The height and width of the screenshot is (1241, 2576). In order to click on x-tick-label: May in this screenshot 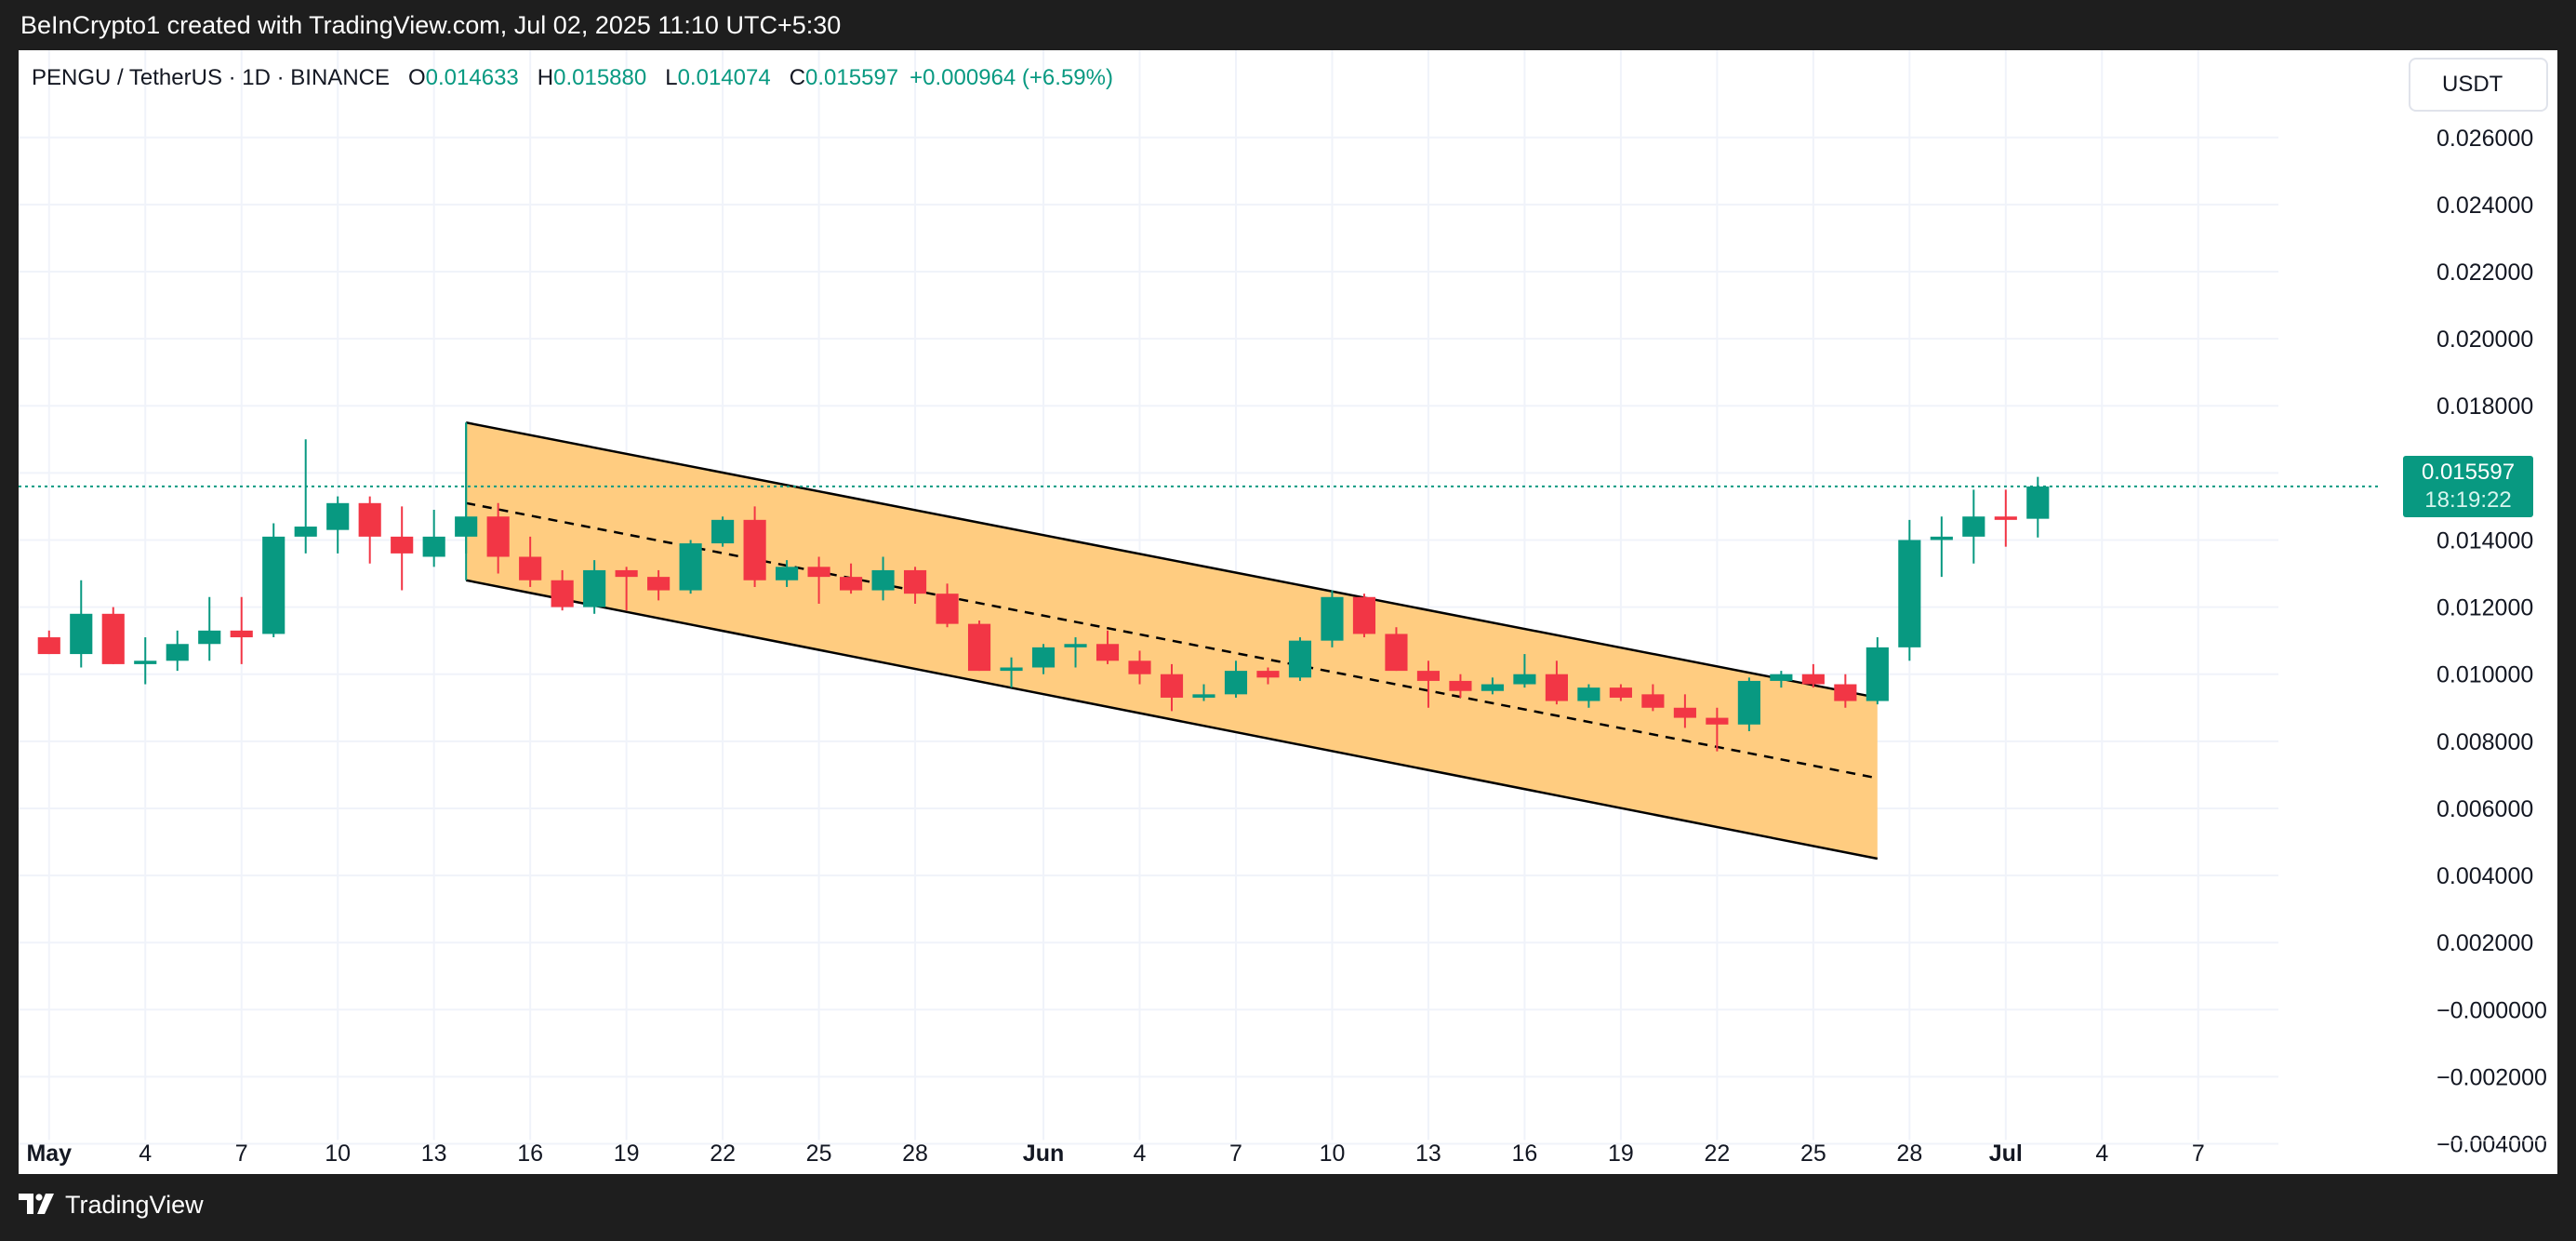, I will do `click(49, 1154)`.